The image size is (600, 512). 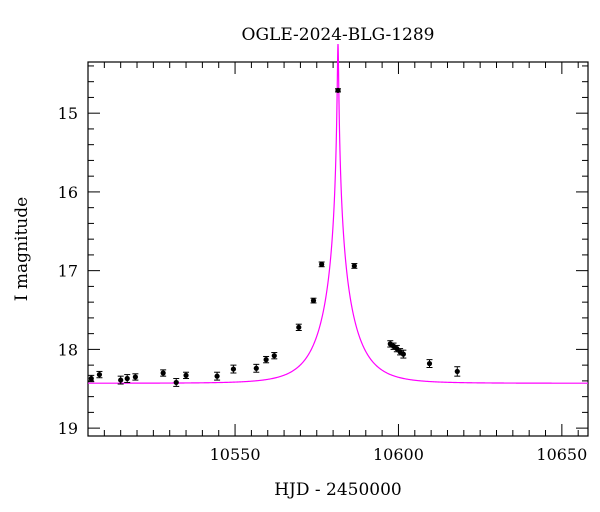 I want to click on y-tick-labels: 15 16 17 18 19, so click(x=68, y=271).